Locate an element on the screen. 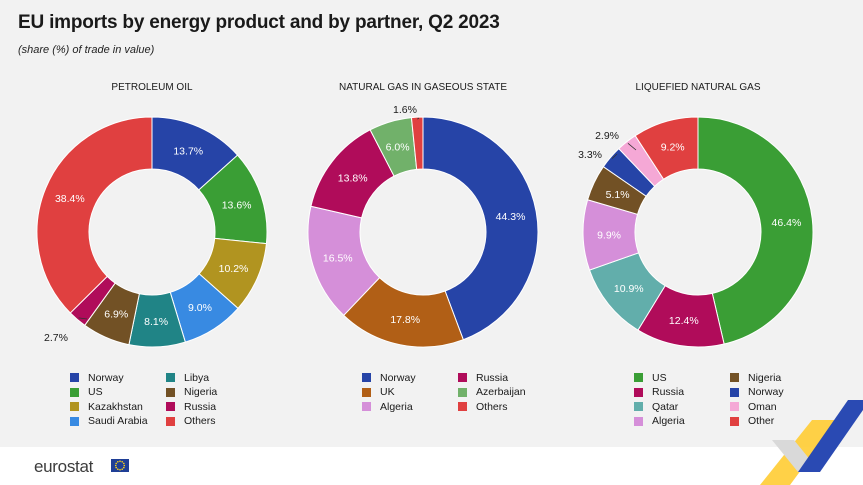 Image resolution: width=863 pixels, height=485 pixels. legend-label: Others is located at coordinates (200, 421).